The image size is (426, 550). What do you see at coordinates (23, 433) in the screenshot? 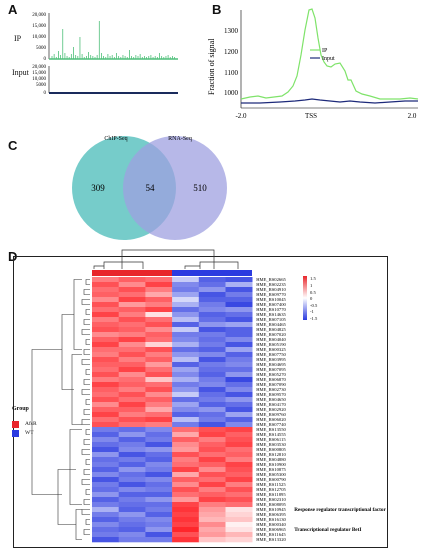
I see `group-legend-wt: WT` at bounding box center [23, 433].